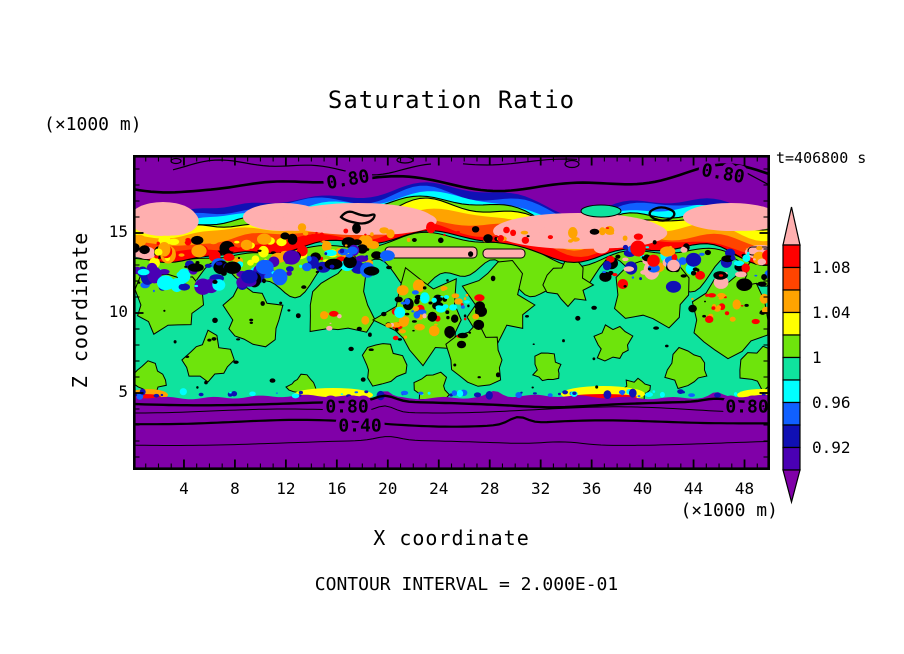 This screenshot has width=904, height=654. Describe the element at coordinates (337, 488) in the screenshot. I see `x-tick-label: 16` at that location.